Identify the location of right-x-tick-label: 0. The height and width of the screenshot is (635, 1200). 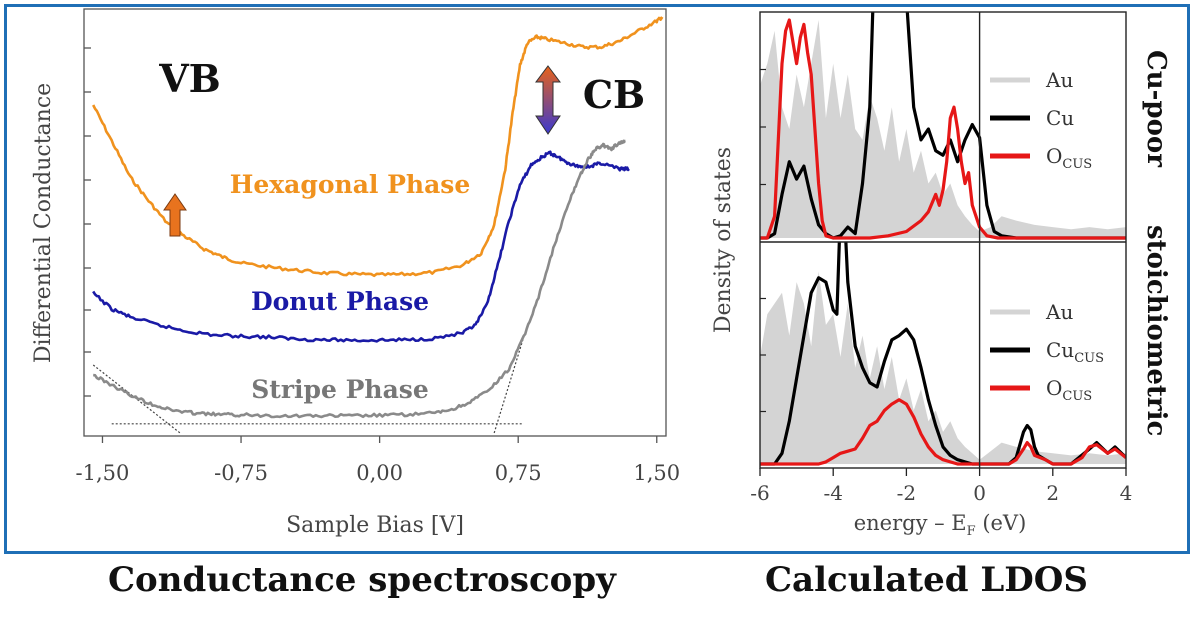
(979, 493).